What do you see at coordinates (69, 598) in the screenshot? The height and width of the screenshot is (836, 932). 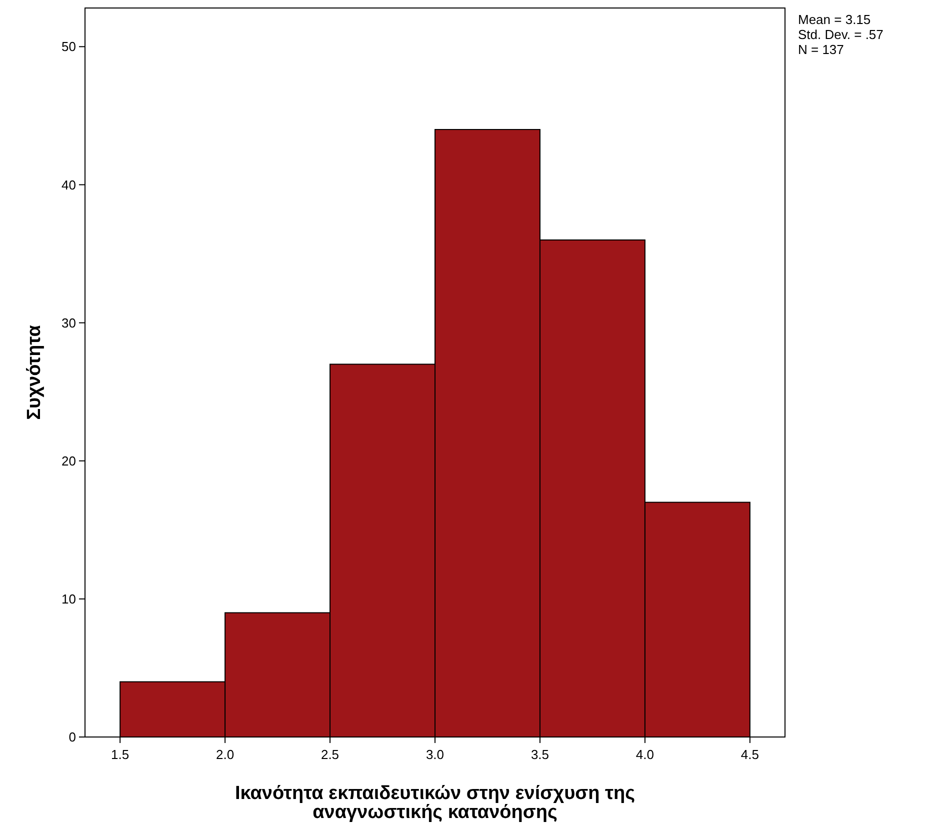 I see `y-tick-label: 10` at bounding box center [69, 598].